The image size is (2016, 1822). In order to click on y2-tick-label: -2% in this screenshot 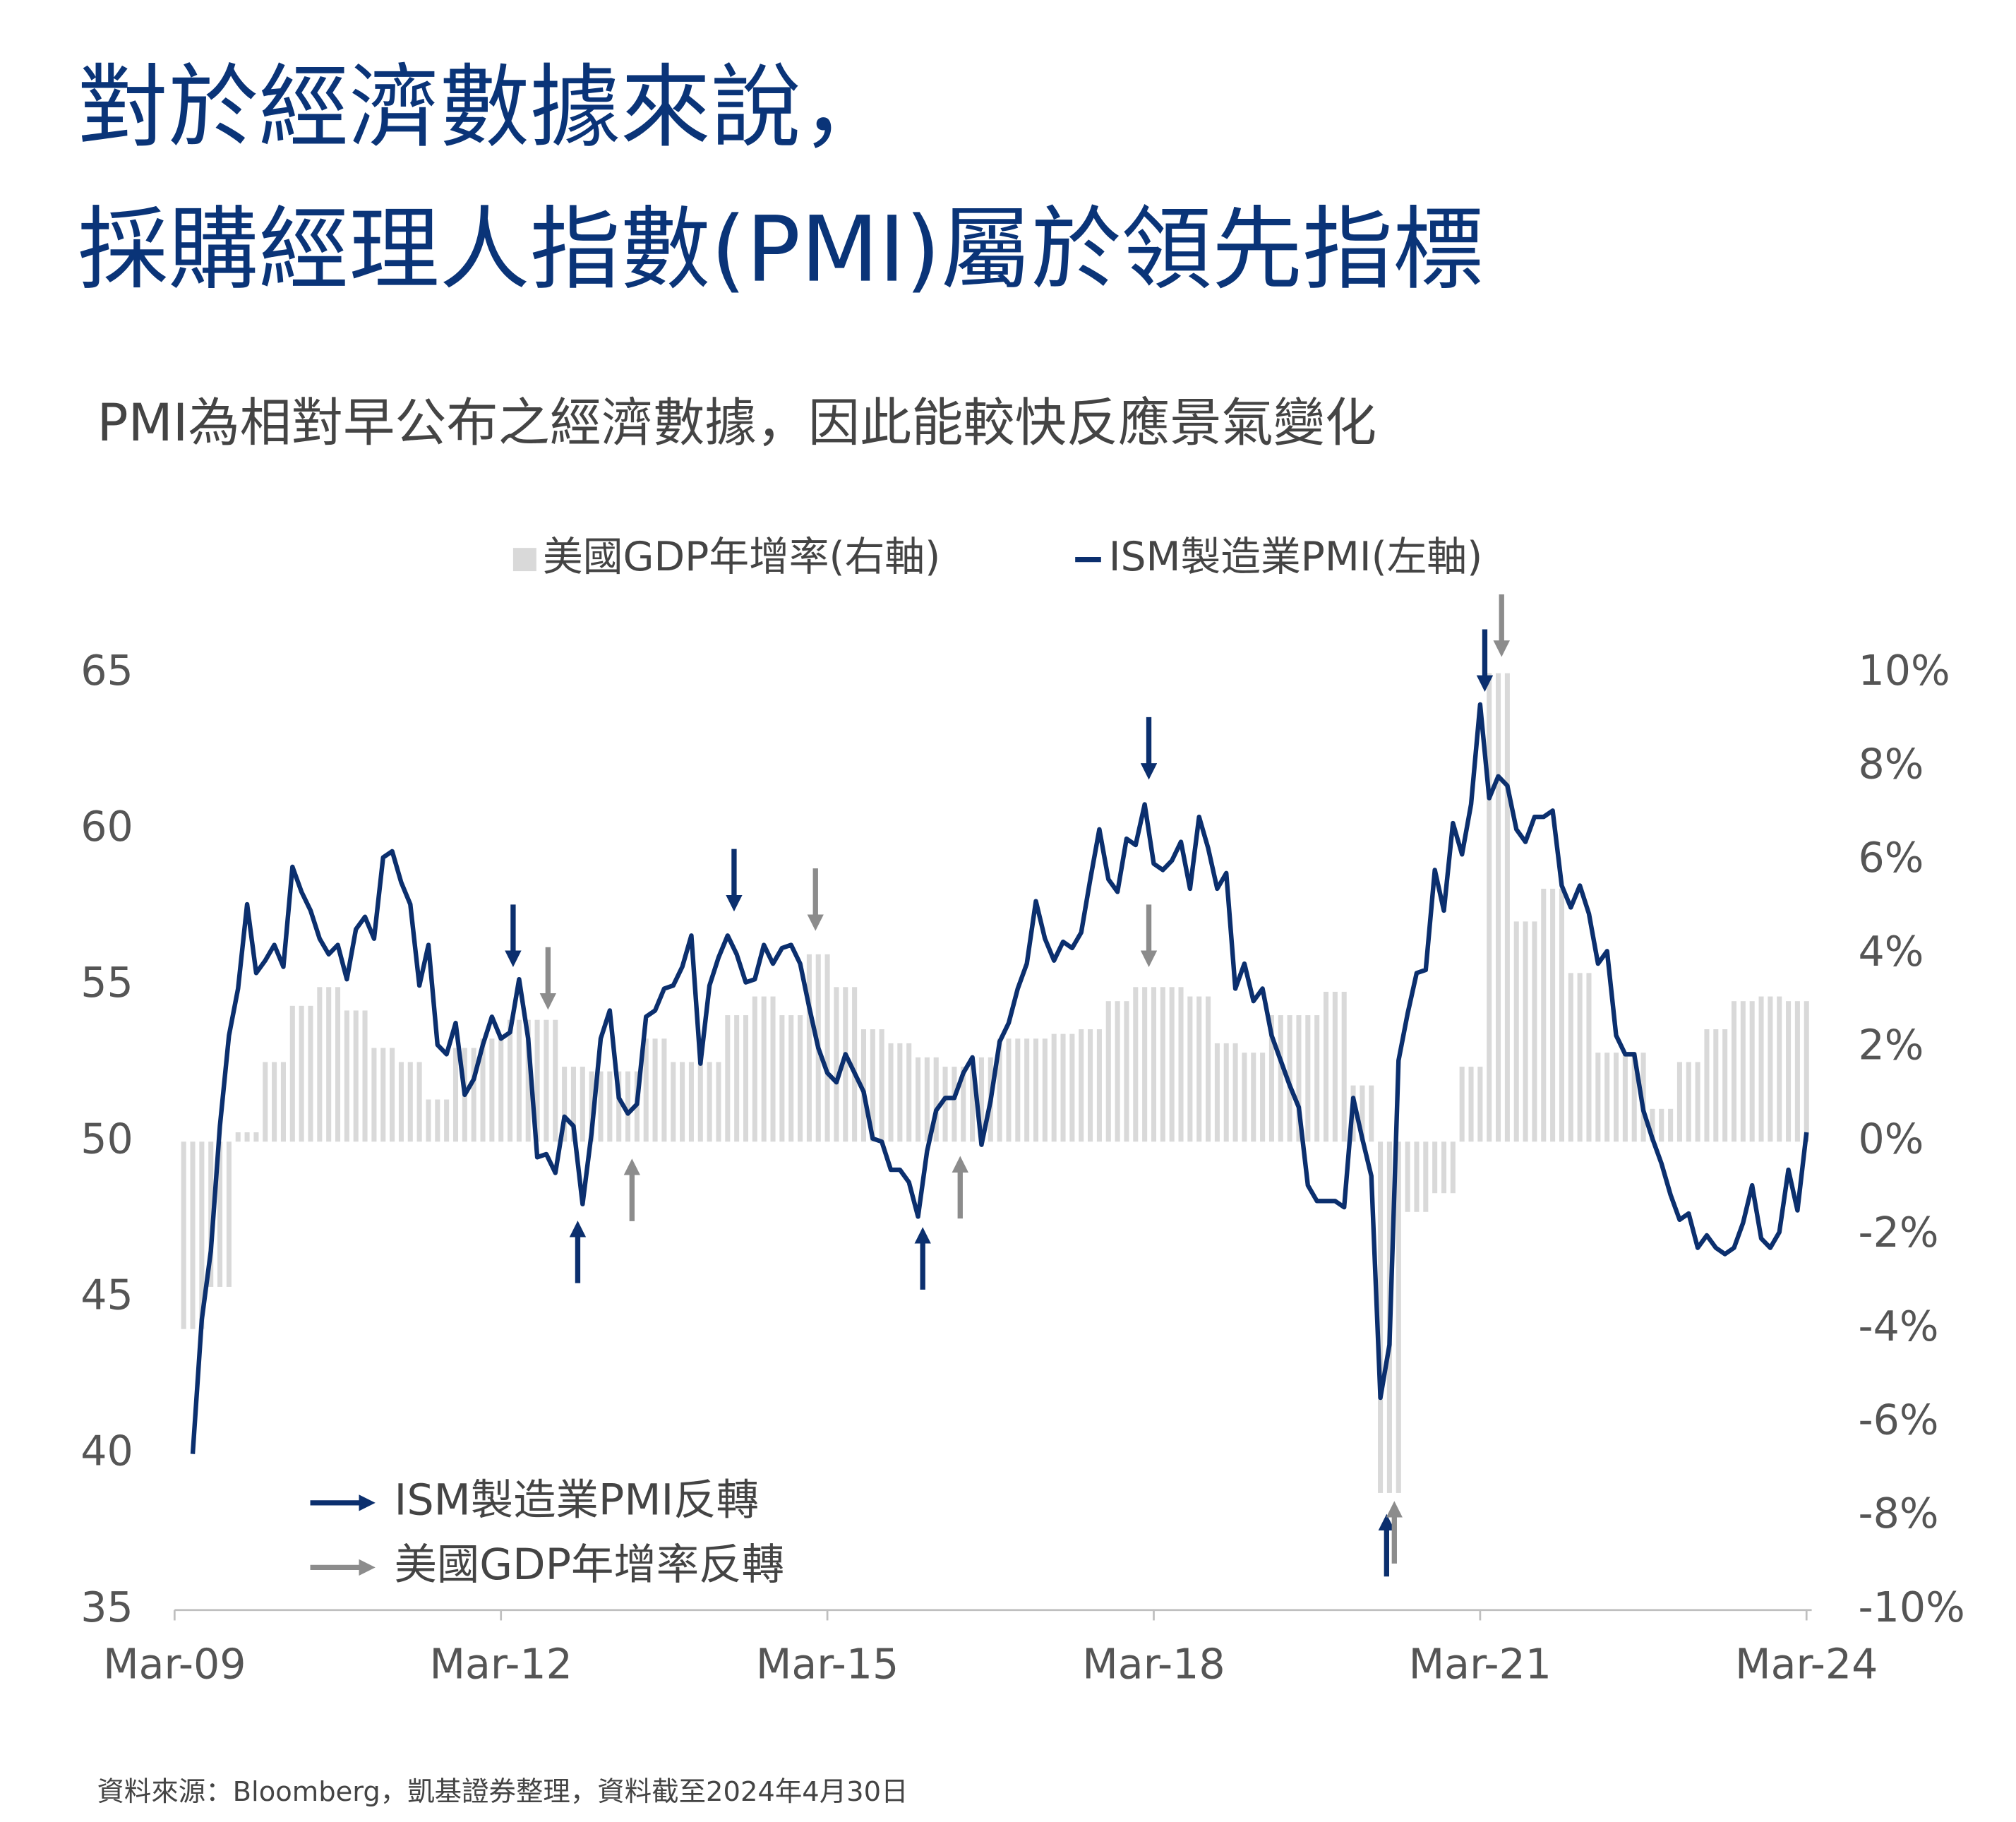, I will do `click(1898, 1233)`.